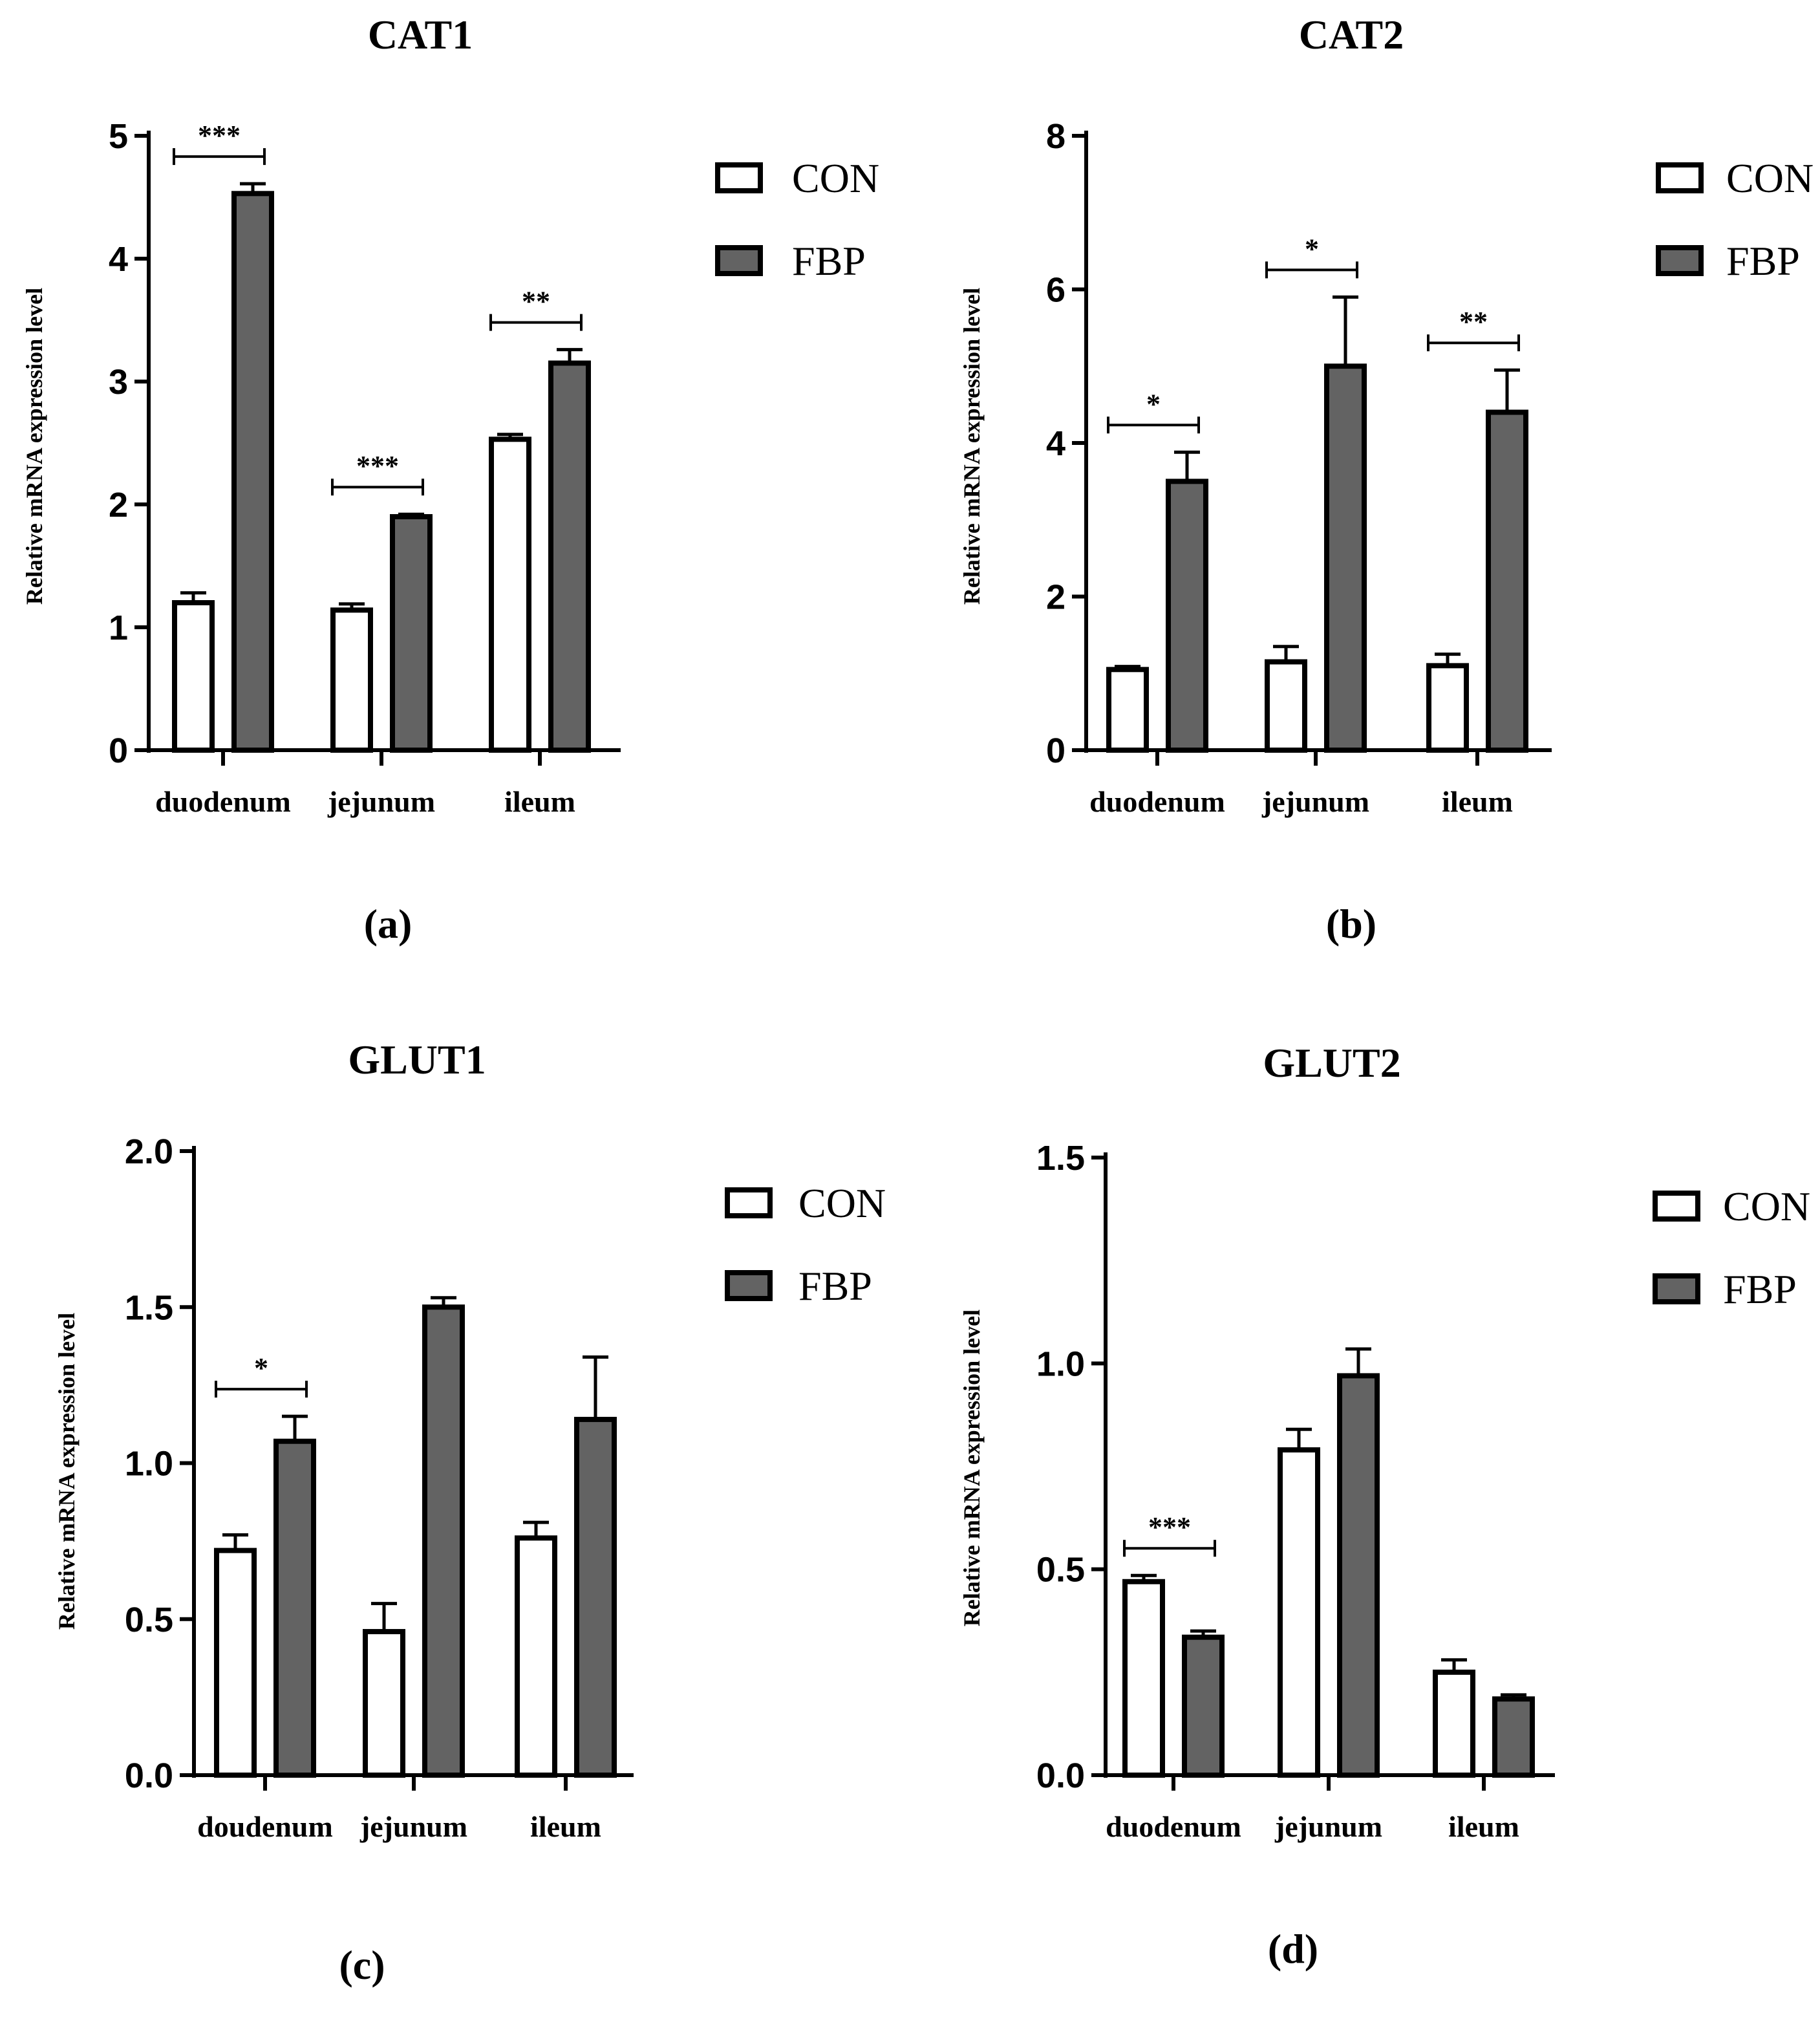  I want to click on y-tick-label: 6, so click(1055, 290).